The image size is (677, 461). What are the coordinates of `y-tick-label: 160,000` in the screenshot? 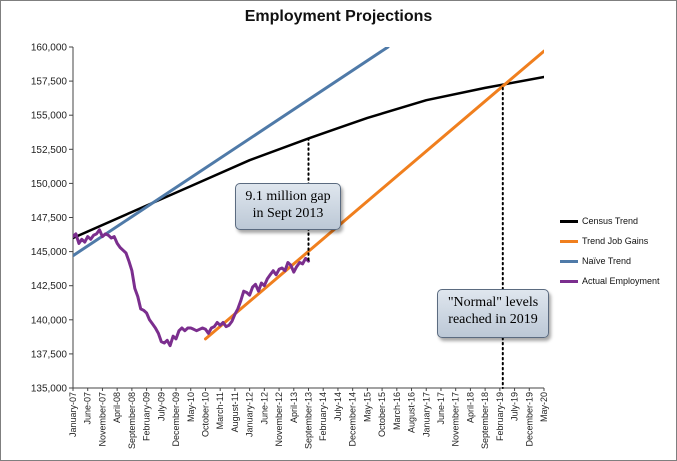 It's located at (49, 48).